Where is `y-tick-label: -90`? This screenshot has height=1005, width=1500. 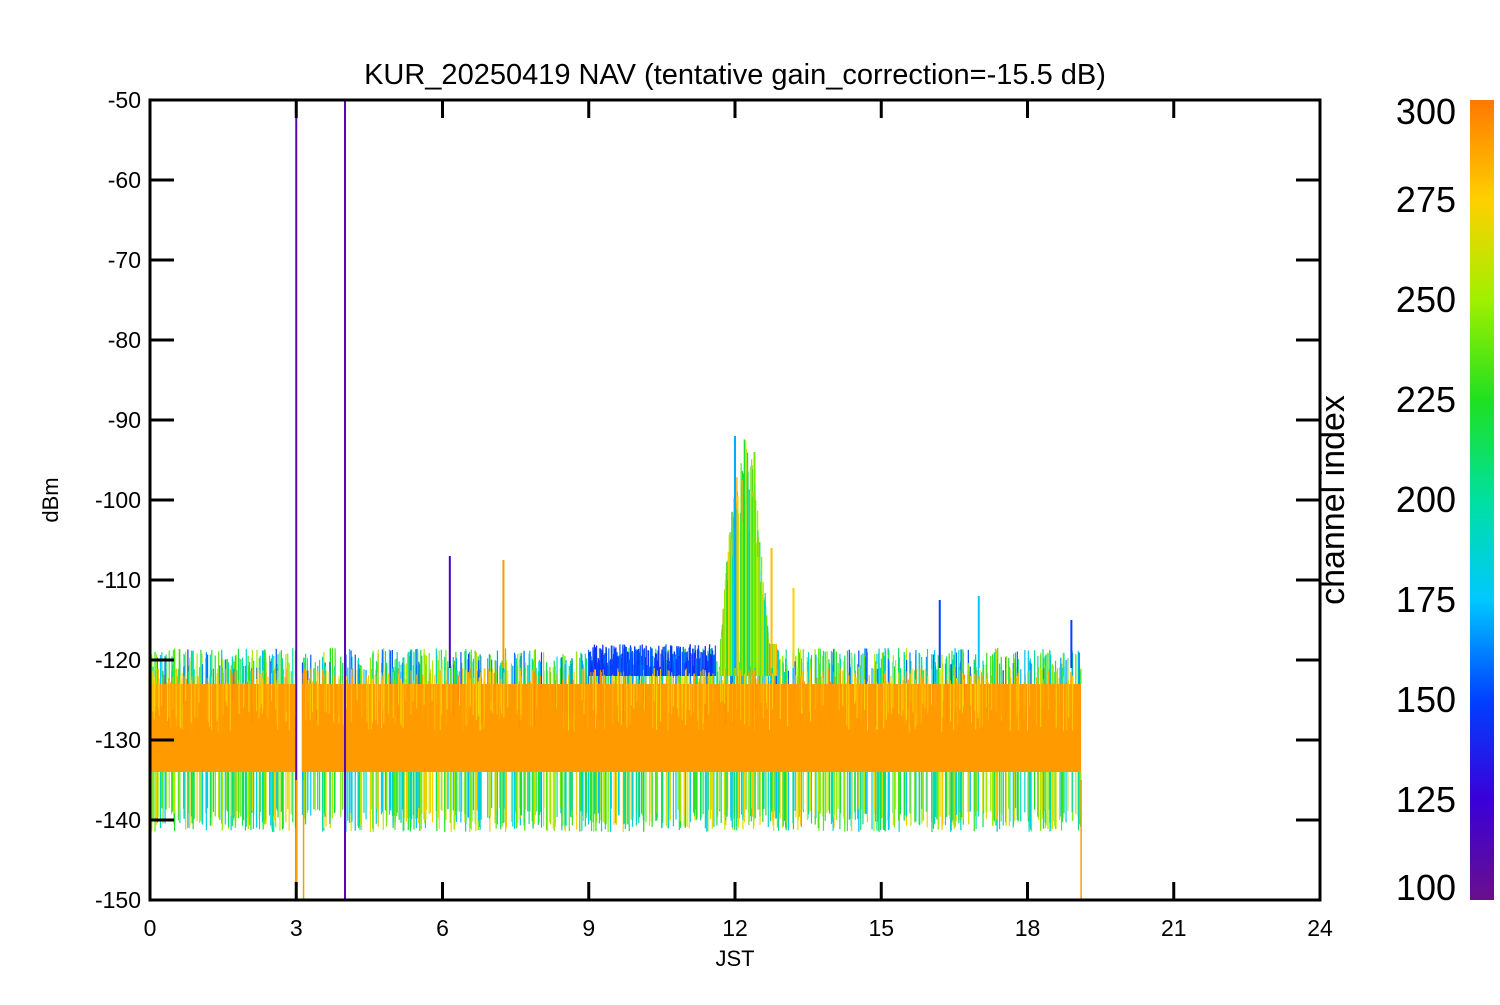 y-tick-label: -90 is located at coordinates (124, 420).